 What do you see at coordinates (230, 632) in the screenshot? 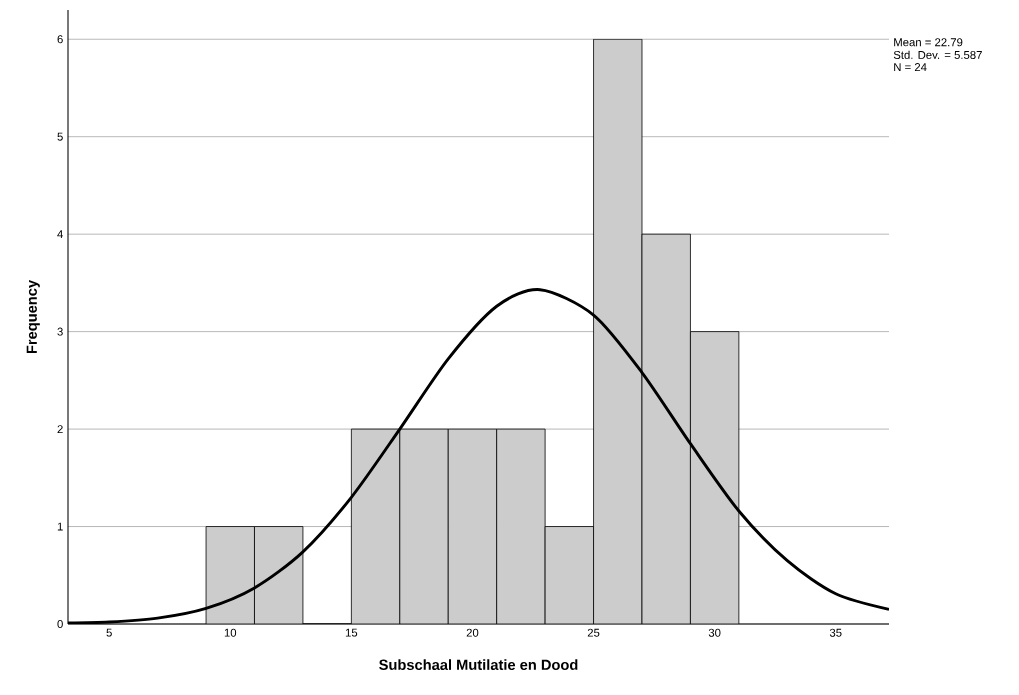
I see `x-tick-label: 10` at bounding box center [230, 632].